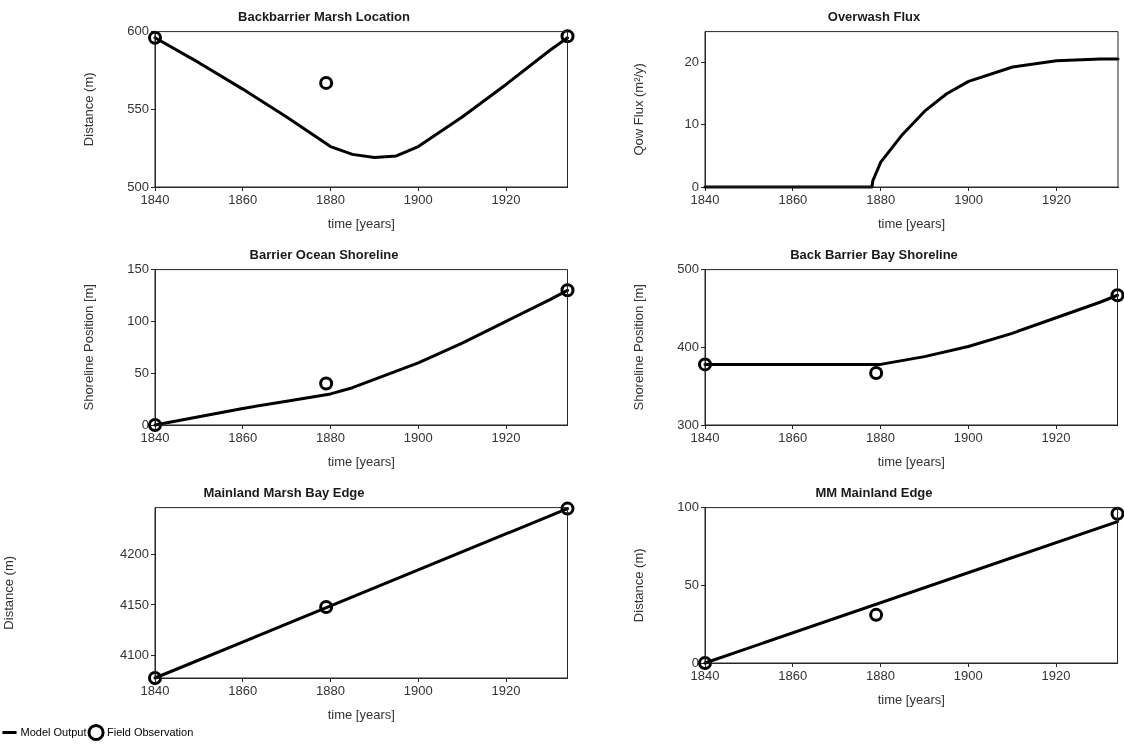 This screenshot has width=1124, height=747. What do you see at coordinates (324, 255) in the screenshot?
I see `chart-title: Barrier Ocean Shoreline` at bounding box center [324, 255].